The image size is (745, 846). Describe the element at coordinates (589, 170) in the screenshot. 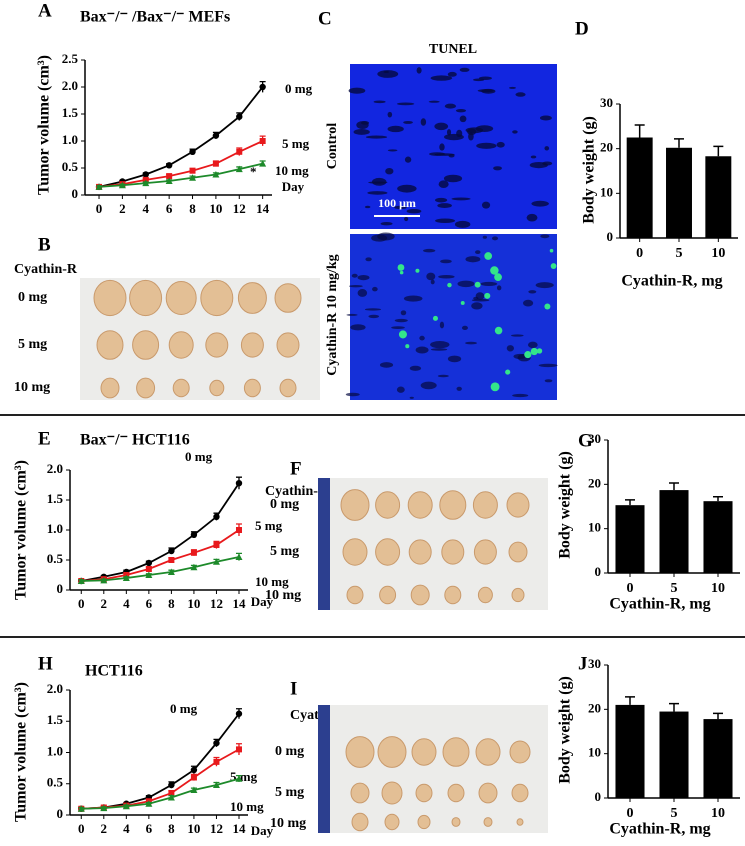

I see `y-axis-label: Body weight (g)` at that location.